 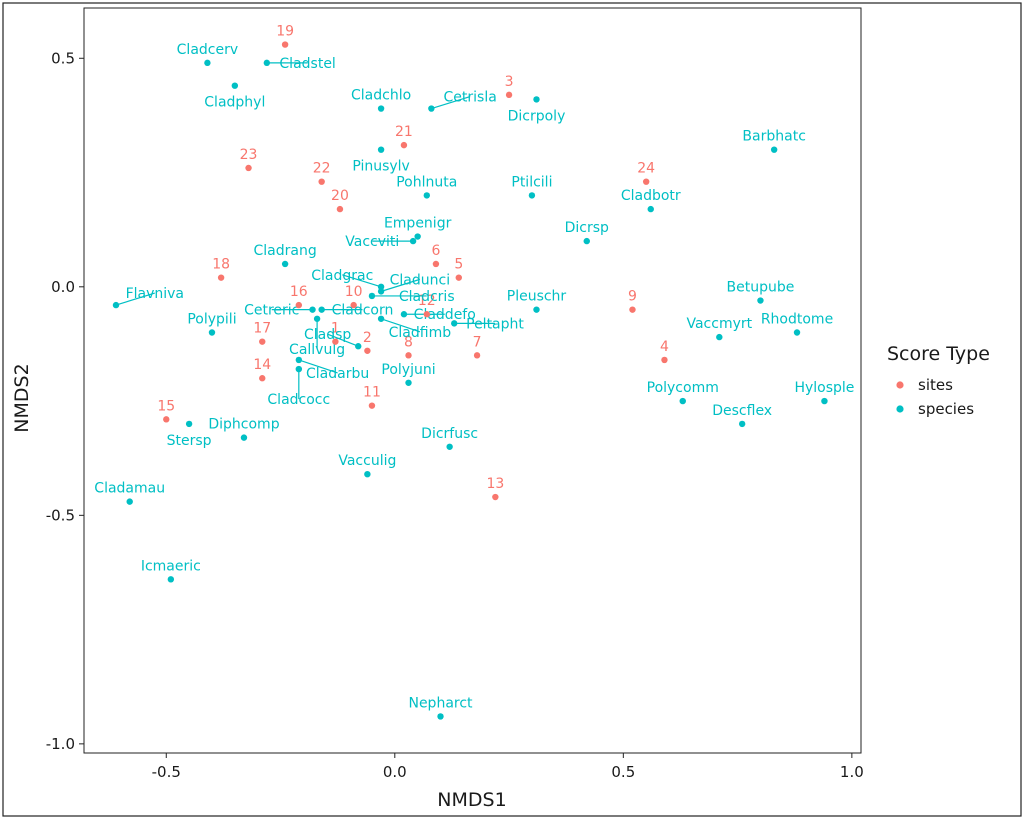 I want to click on point-species-polyjuni, so click(x=408, y=382).